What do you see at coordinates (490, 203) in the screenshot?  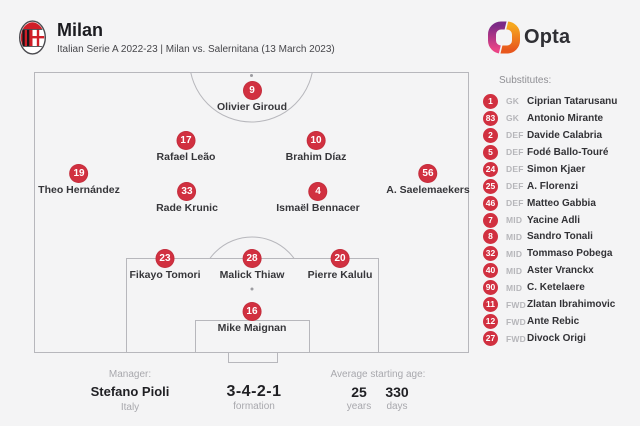 I see `substitute-number-badge: 46` at bounding box center [490, 203].